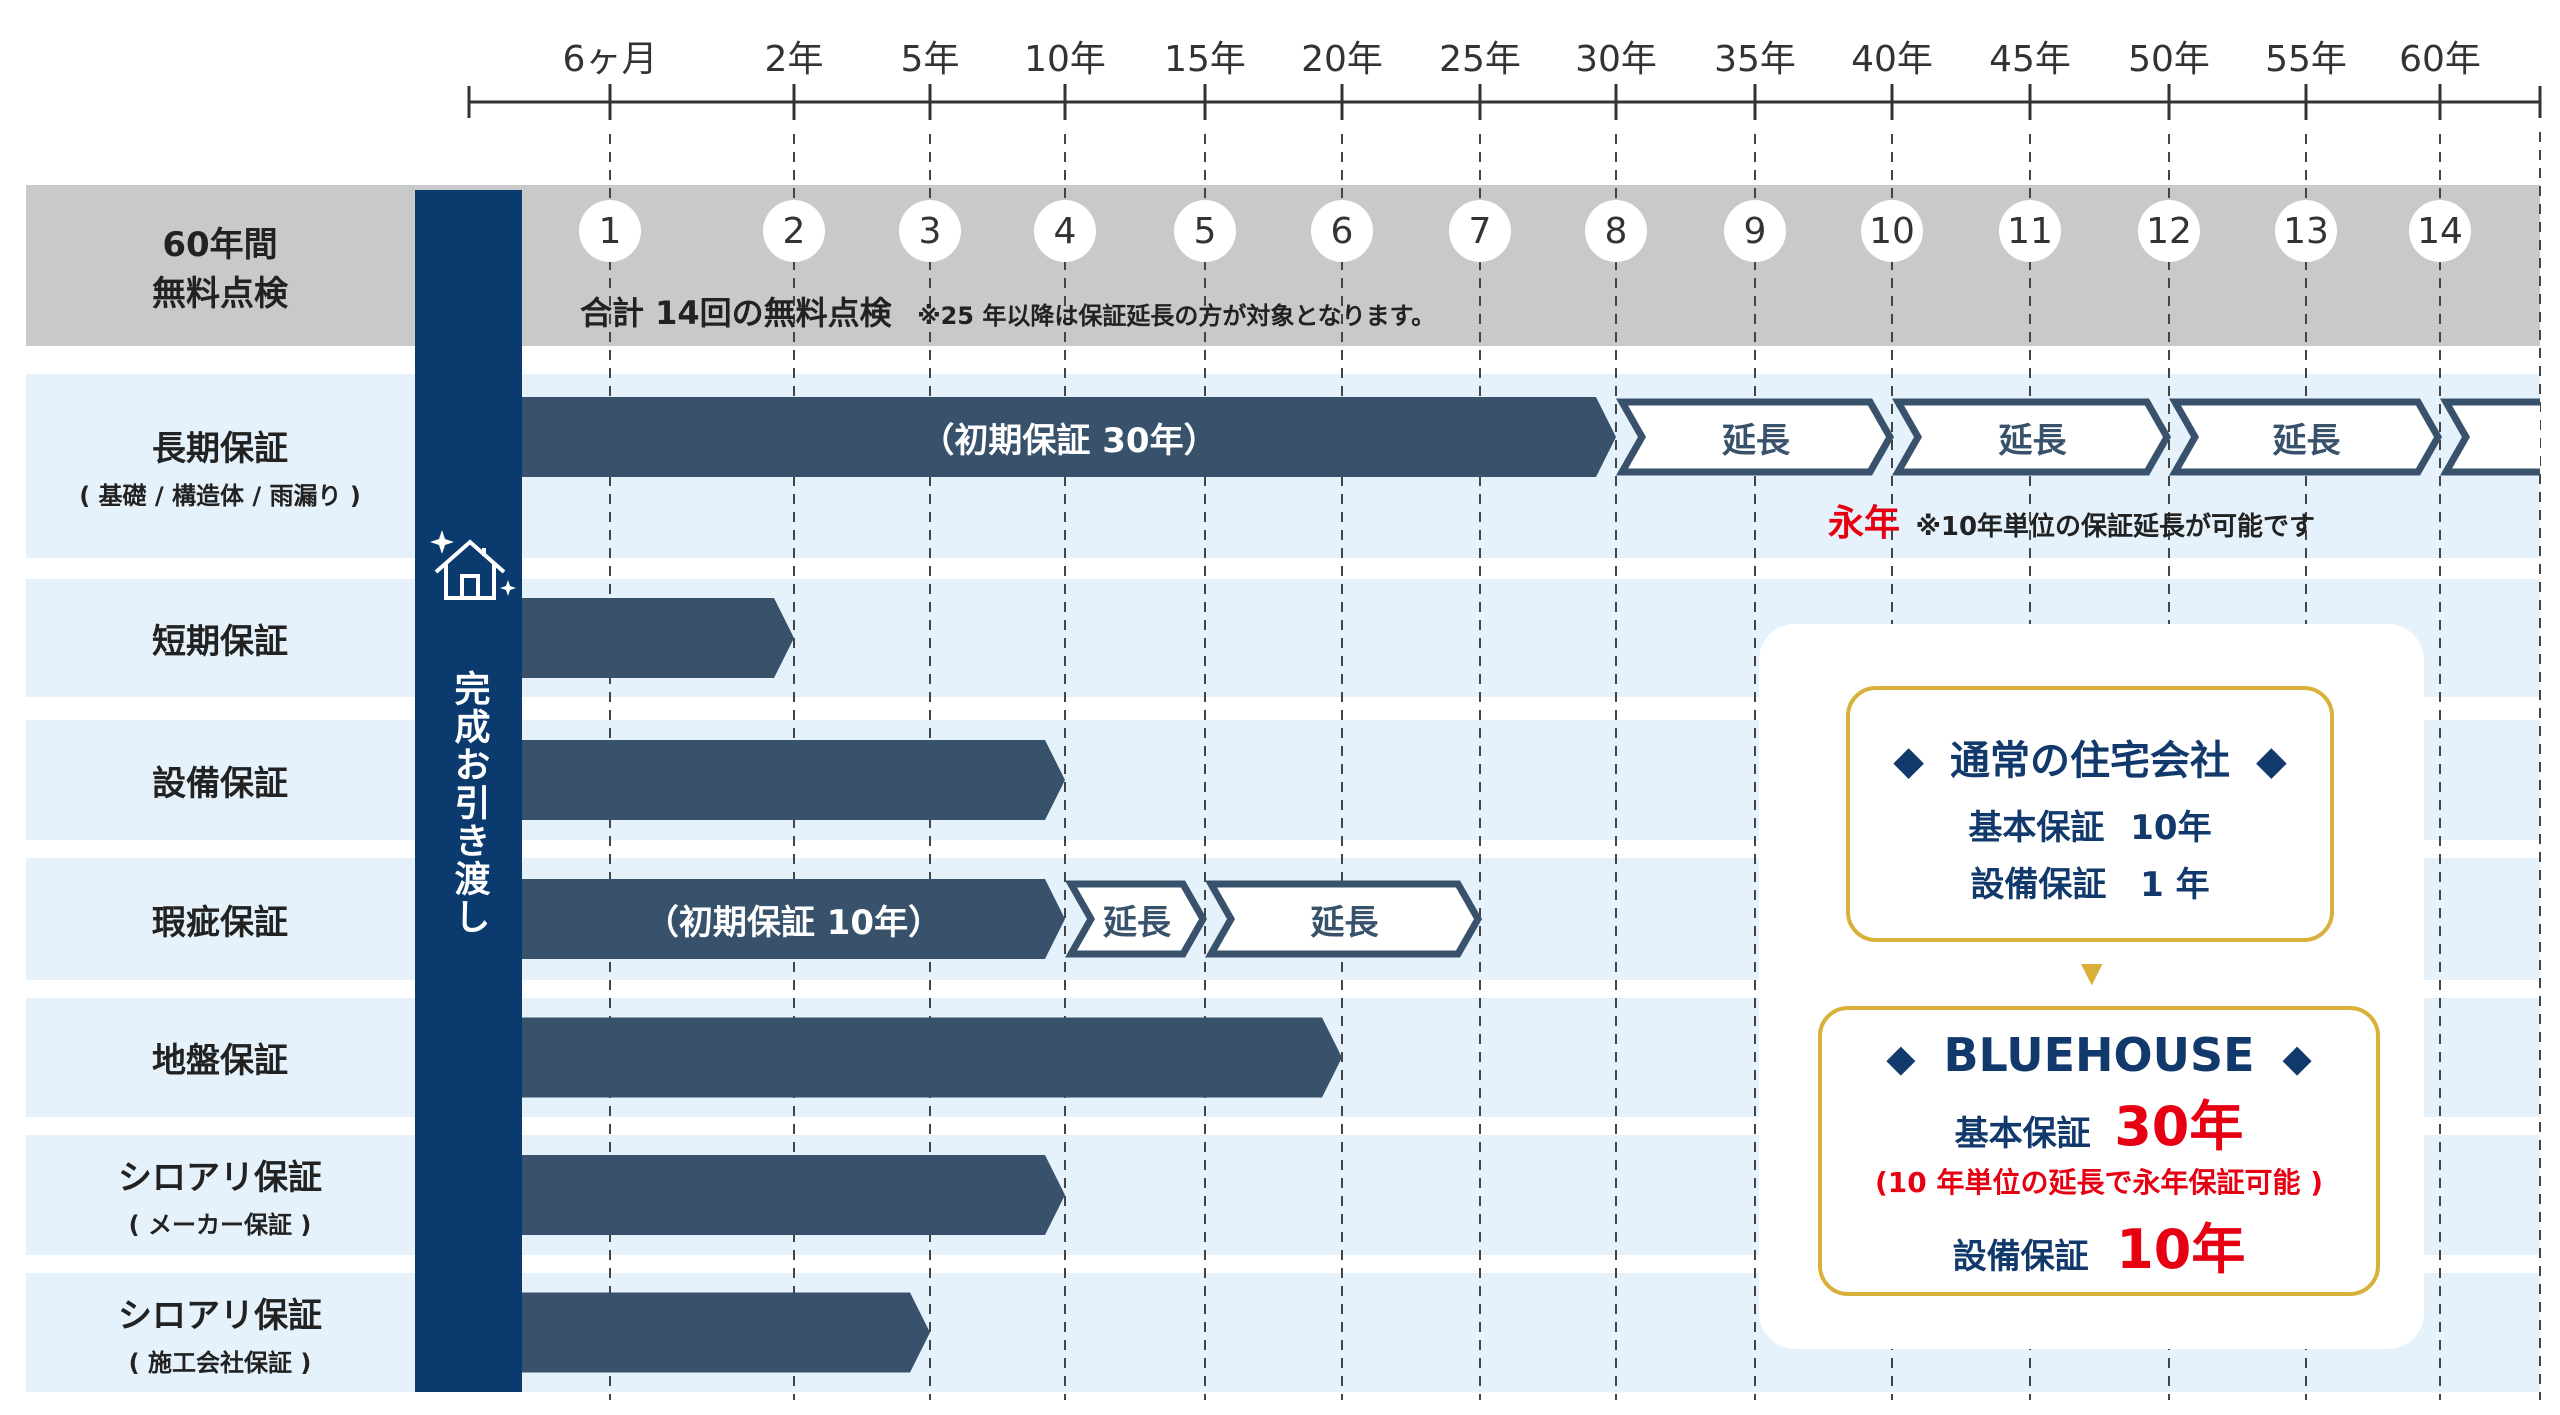  I want to click on tick-label: 25年, so click(1480, 59).